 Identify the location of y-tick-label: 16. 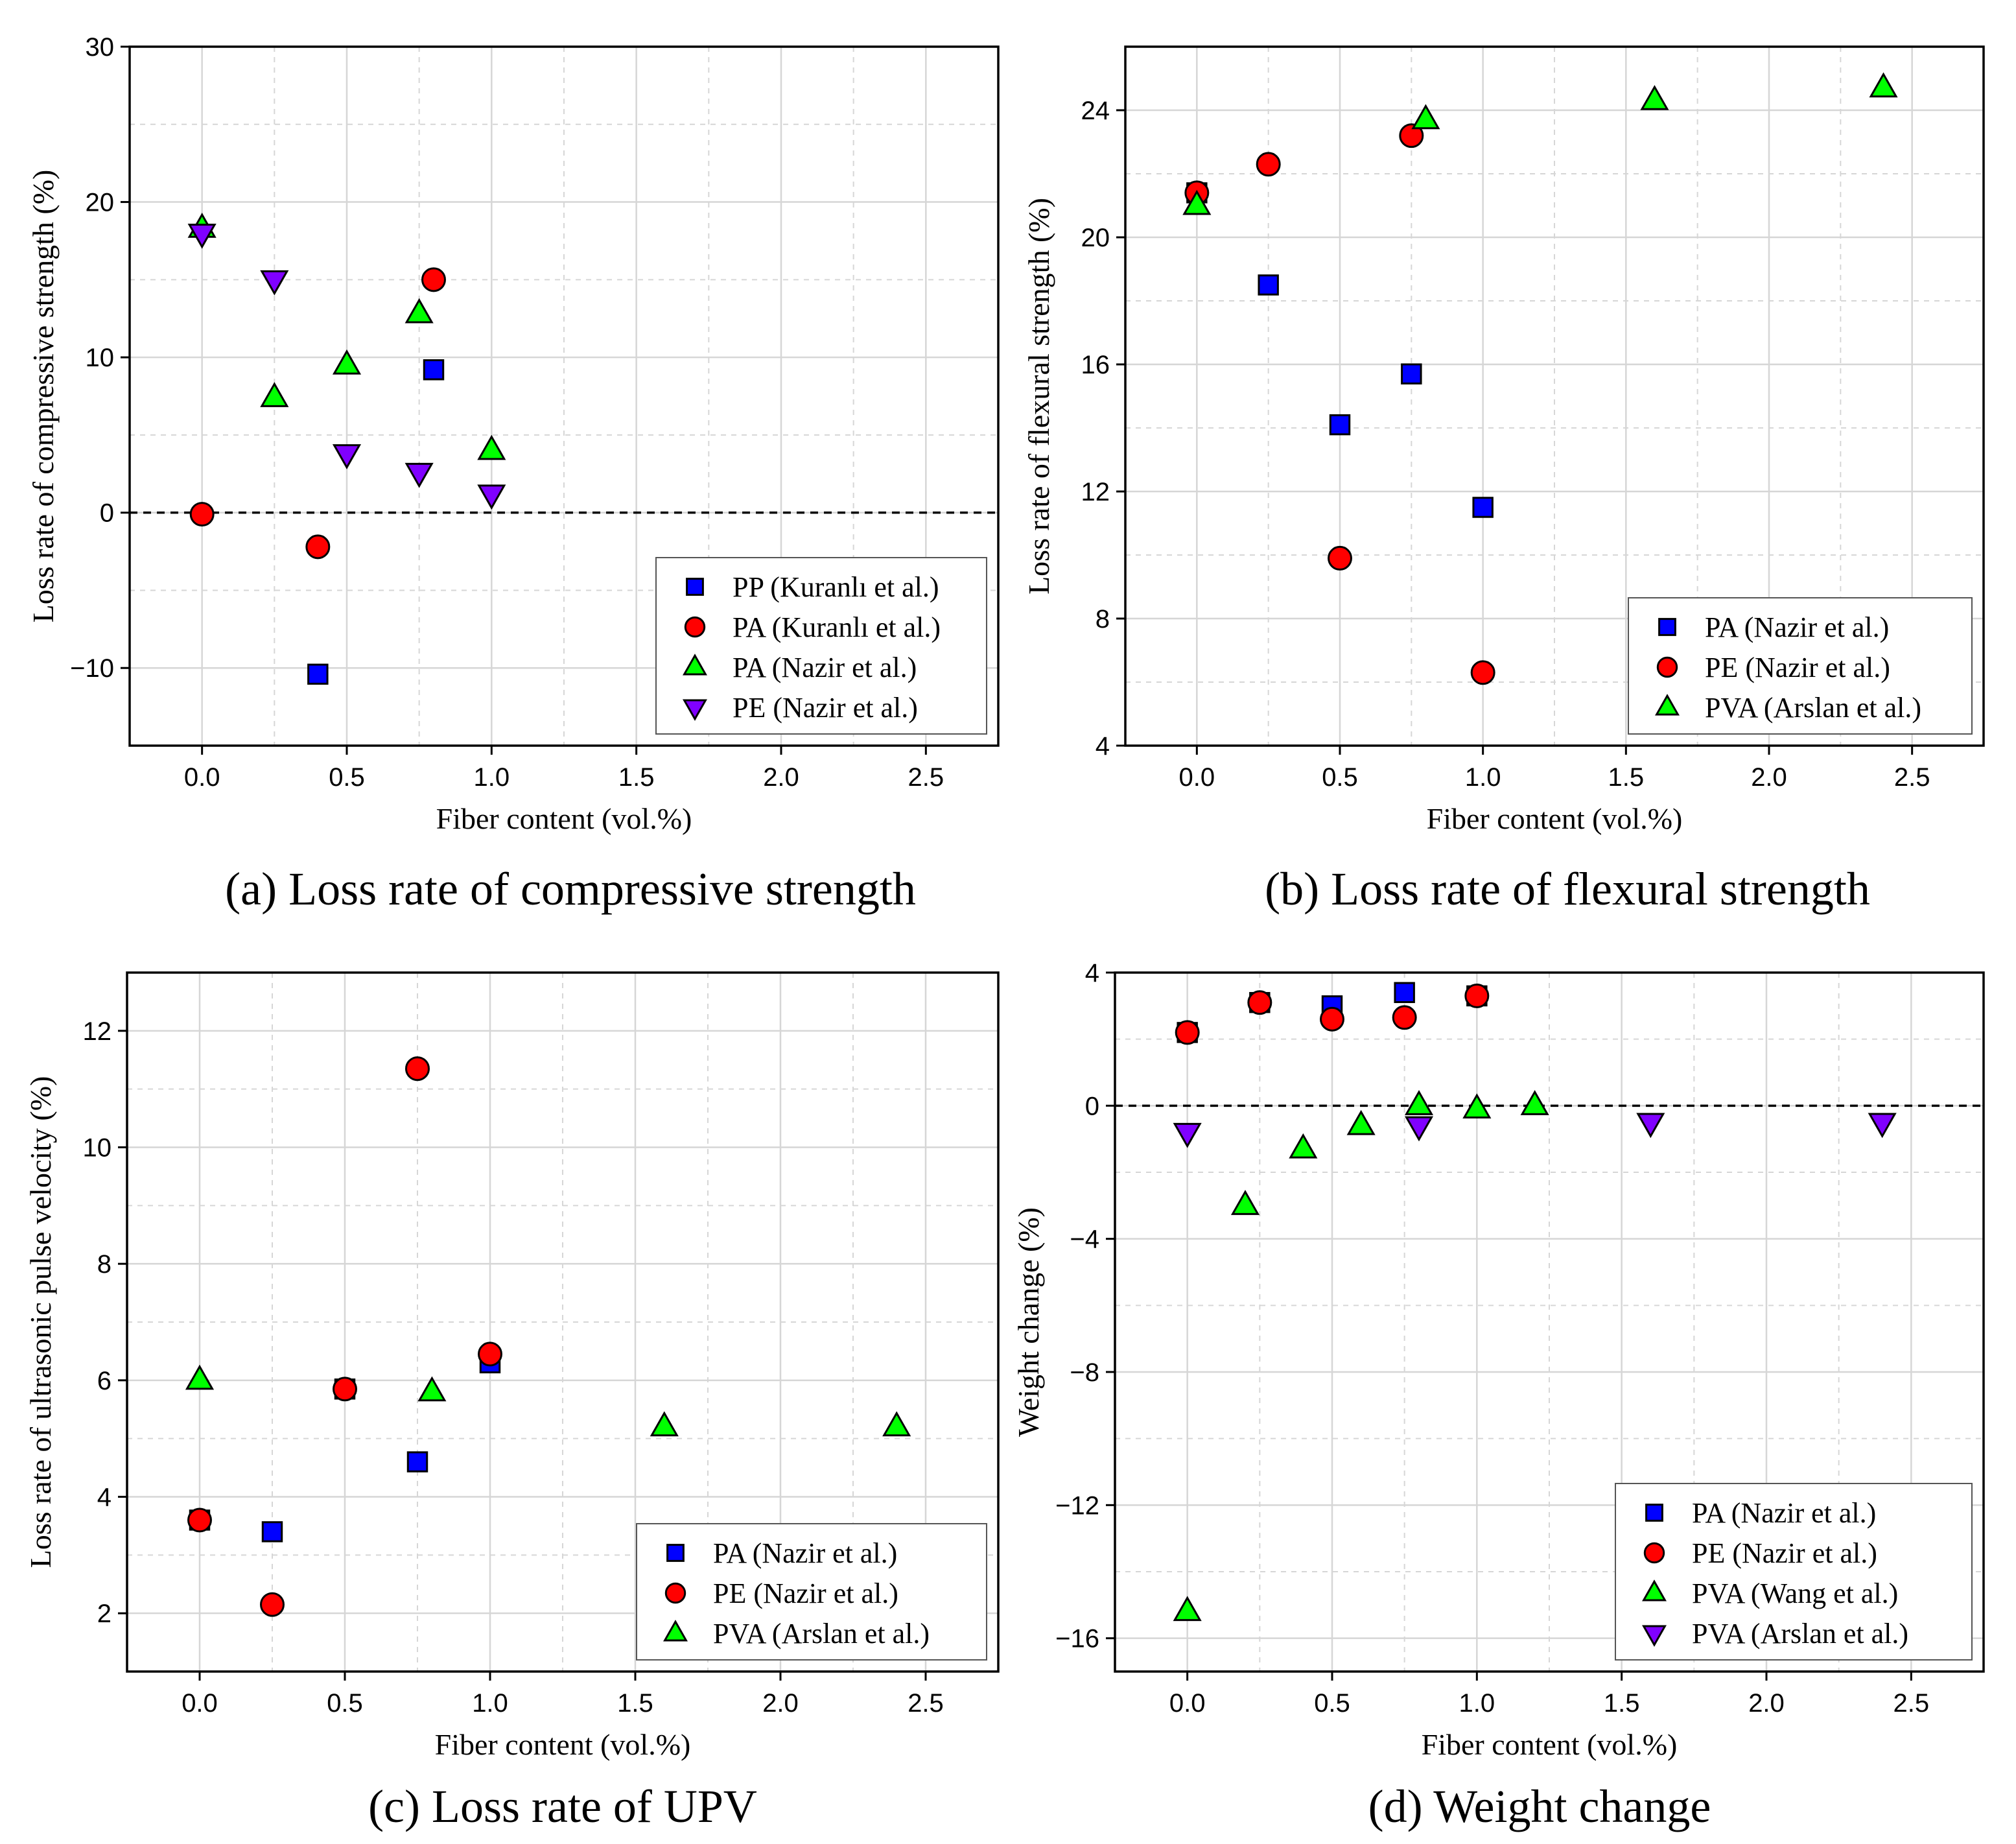
(1095, 365).